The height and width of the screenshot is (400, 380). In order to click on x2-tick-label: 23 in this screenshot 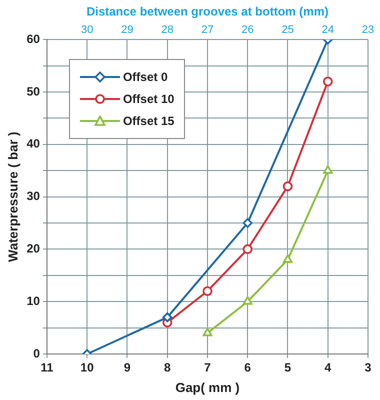, I will do `click(368, 30)`.